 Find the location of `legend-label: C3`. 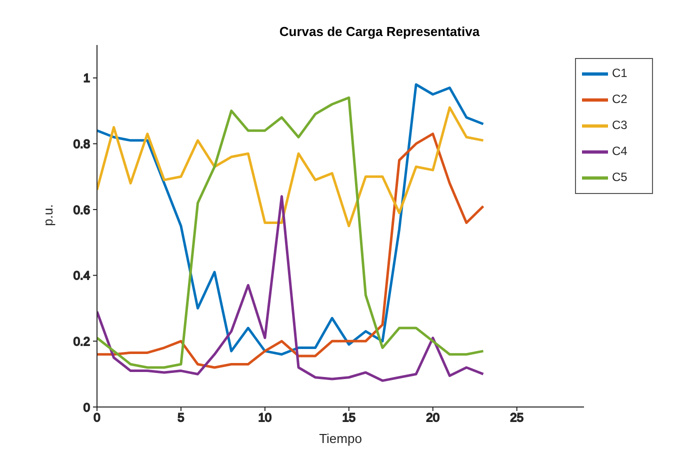

legend-label: C3 is located at coordinates (620, 125).